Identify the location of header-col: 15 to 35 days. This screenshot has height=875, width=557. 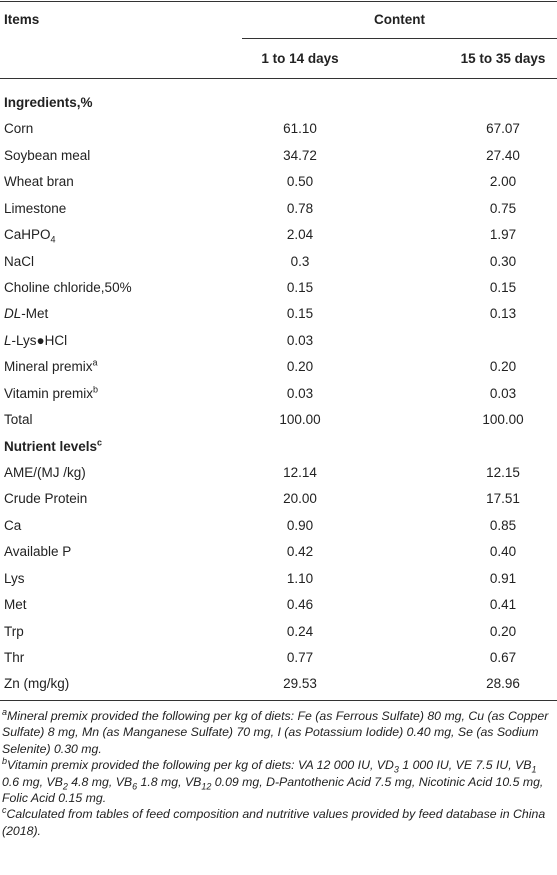
(503, 58).